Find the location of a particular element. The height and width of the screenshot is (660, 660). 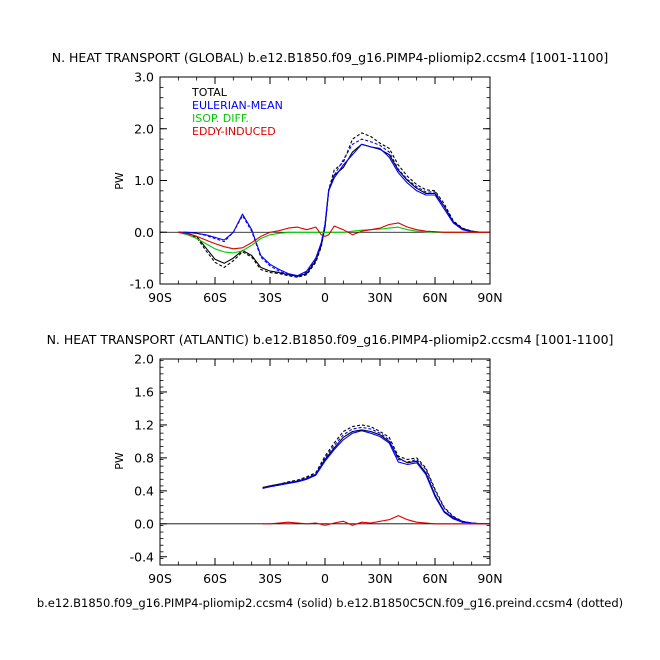

legend-total: TOTAL is located at coordinates (209, 92).